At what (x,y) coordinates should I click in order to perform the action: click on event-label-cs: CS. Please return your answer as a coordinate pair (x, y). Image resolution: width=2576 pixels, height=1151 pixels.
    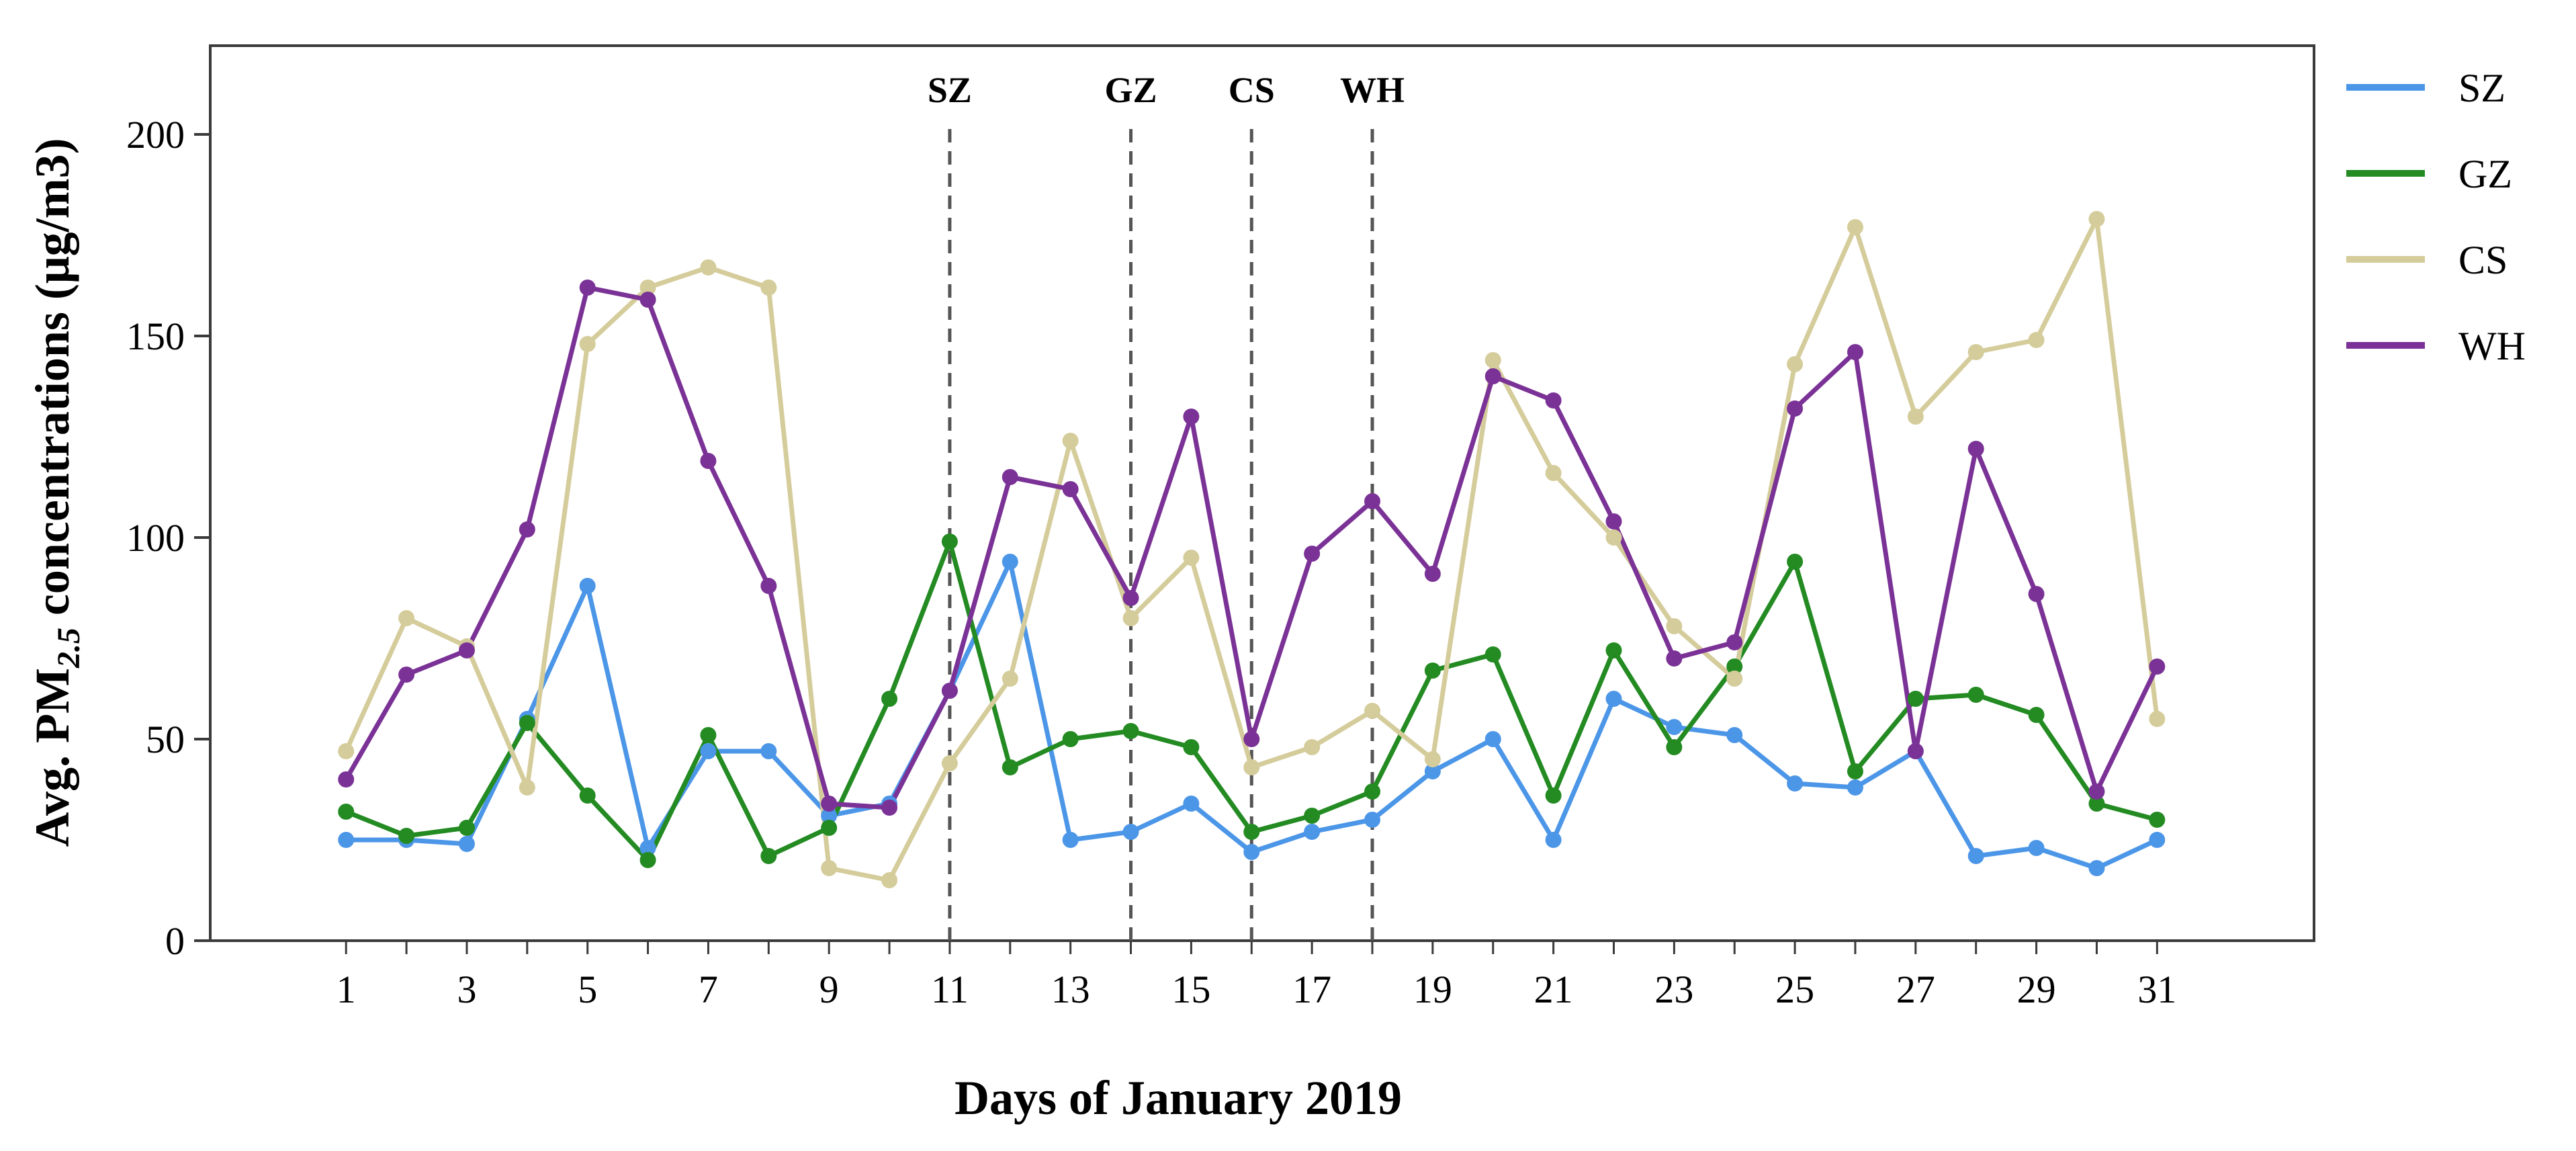
    Looking at the image, I should click on (1252, 90).